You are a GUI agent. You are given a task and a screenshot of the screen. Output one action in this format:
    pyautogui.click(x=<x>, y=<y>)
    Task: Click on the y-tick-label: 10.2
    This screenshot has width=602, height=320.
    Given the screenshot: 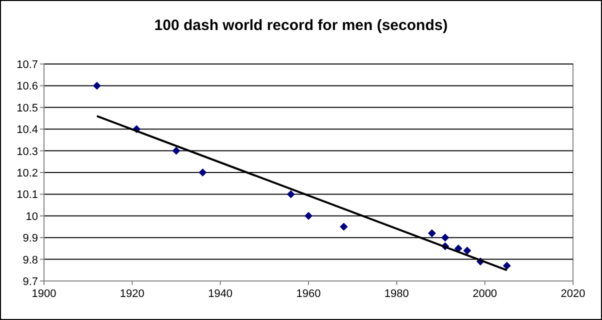 What is the action you would take?
    pyautogui.click(x=27, y=174)
    